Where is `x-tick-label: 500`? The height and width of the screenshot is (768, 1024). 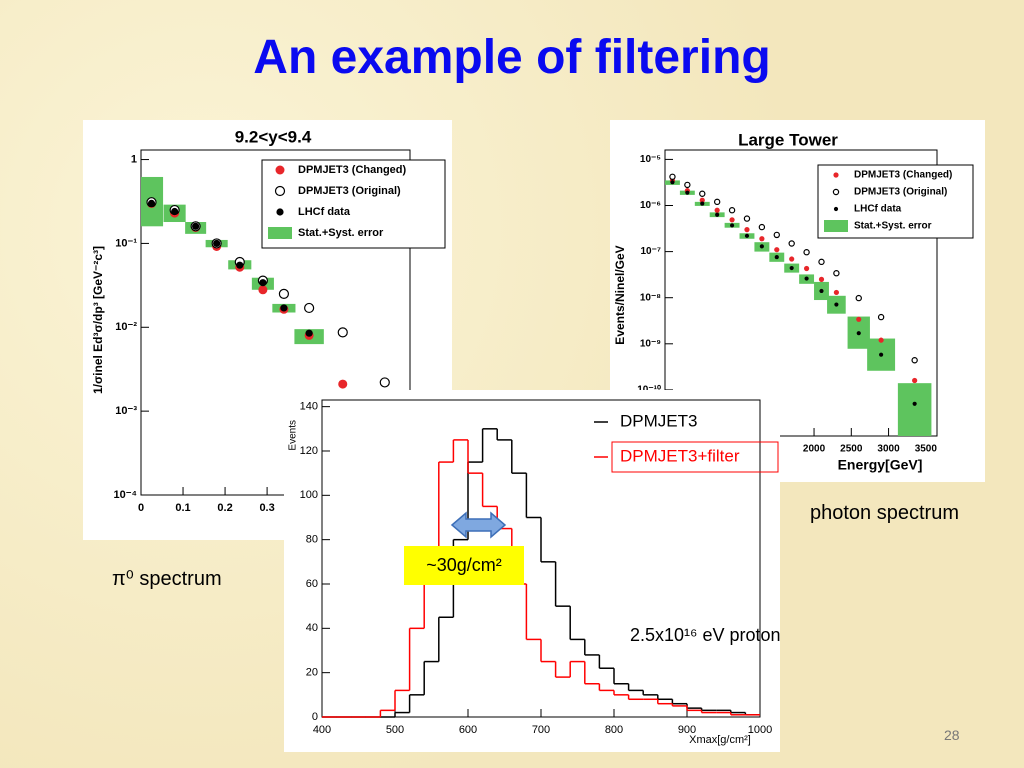 x-tick-label: 500 is located at coordinates (395, 730).